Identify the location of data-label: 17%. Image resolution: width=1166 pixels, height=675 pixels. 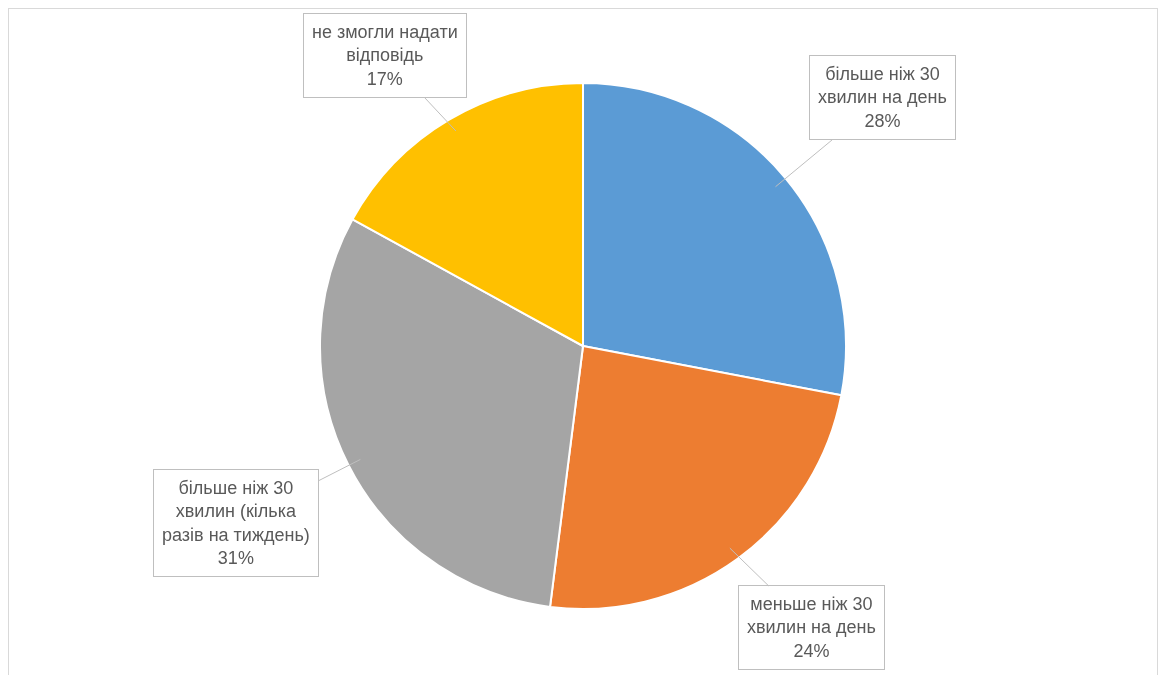
(384, 78).